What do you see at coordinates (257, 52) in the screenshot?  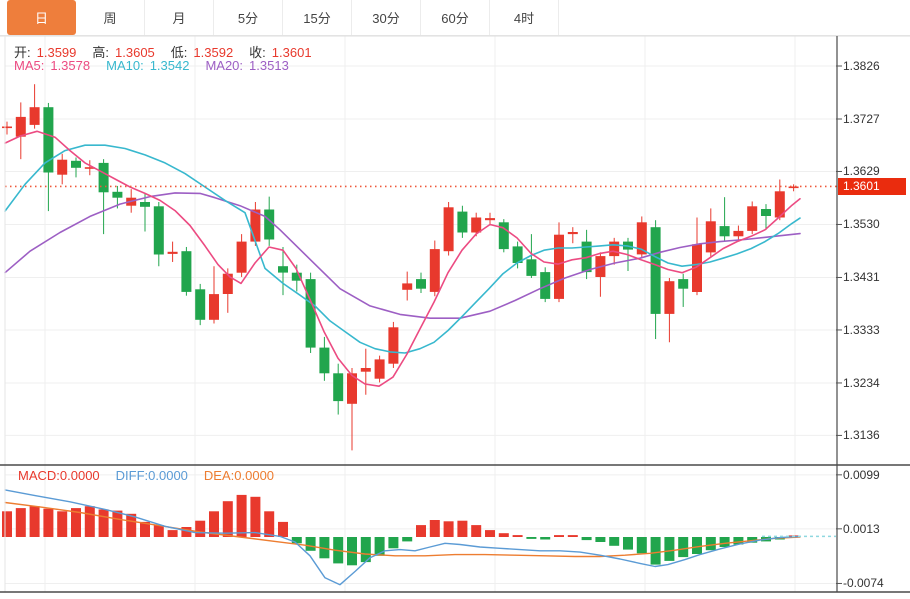 I see `close-label: 收:` at bounding box center [257, 52].